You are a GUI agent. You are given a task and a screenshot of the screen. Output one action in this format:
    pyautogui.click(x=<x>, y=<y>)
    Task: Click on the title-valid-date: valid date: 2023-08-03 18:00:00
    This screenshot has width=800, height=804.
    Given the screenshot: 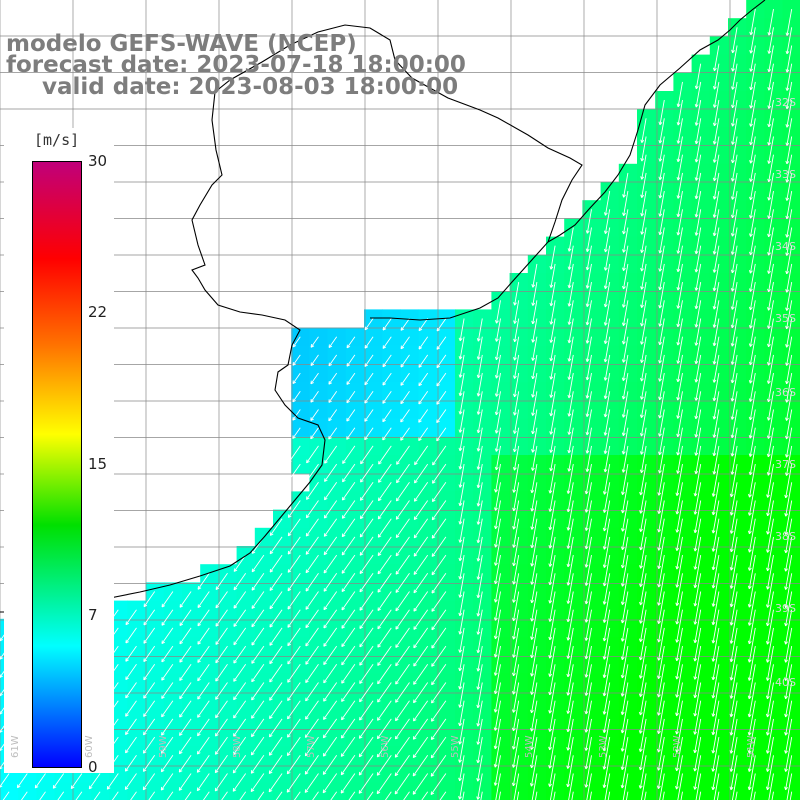 What is the action you would take?
    pyautogui.click(x=250, y=87)
    